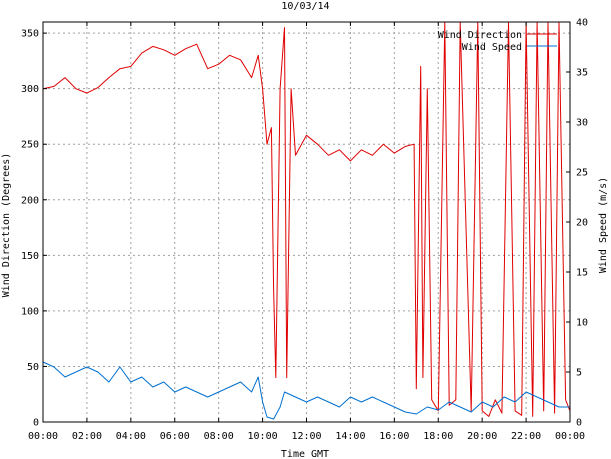 This screenshot has height=459, width=611. I want to click on chart-title: 10/03/14, so click(305, 6).